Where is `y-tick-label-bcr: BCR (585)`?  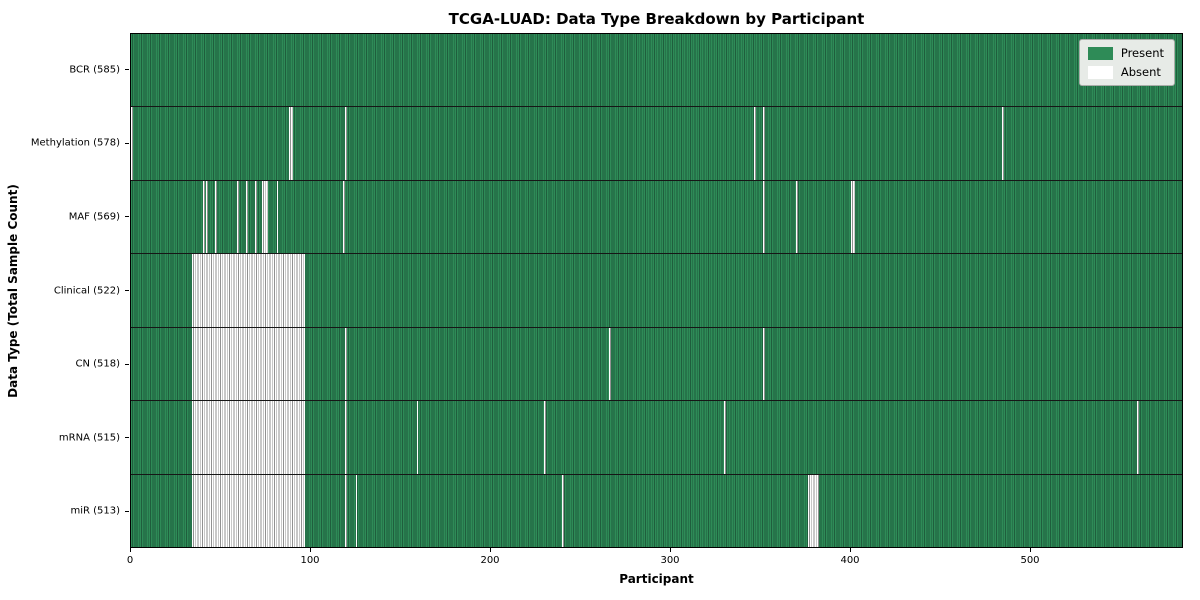
y-tick-label-bcr: BCR (585) is located at coordinates (94, 70).